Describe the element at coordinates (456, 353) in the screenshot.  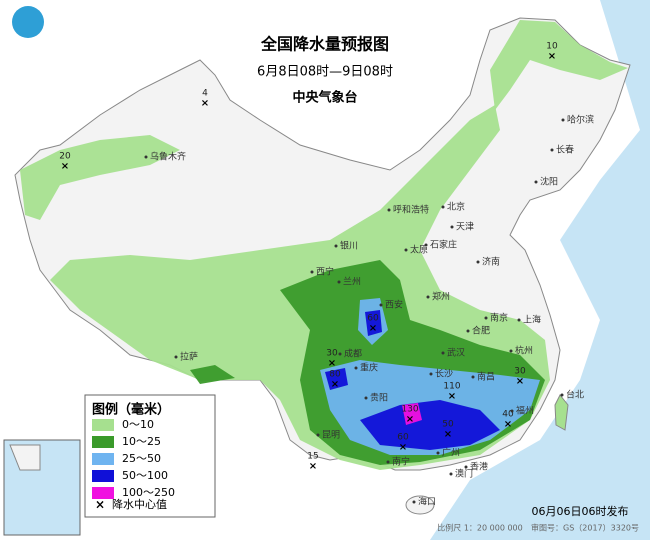
I see `city-name: 武汉` at that location.